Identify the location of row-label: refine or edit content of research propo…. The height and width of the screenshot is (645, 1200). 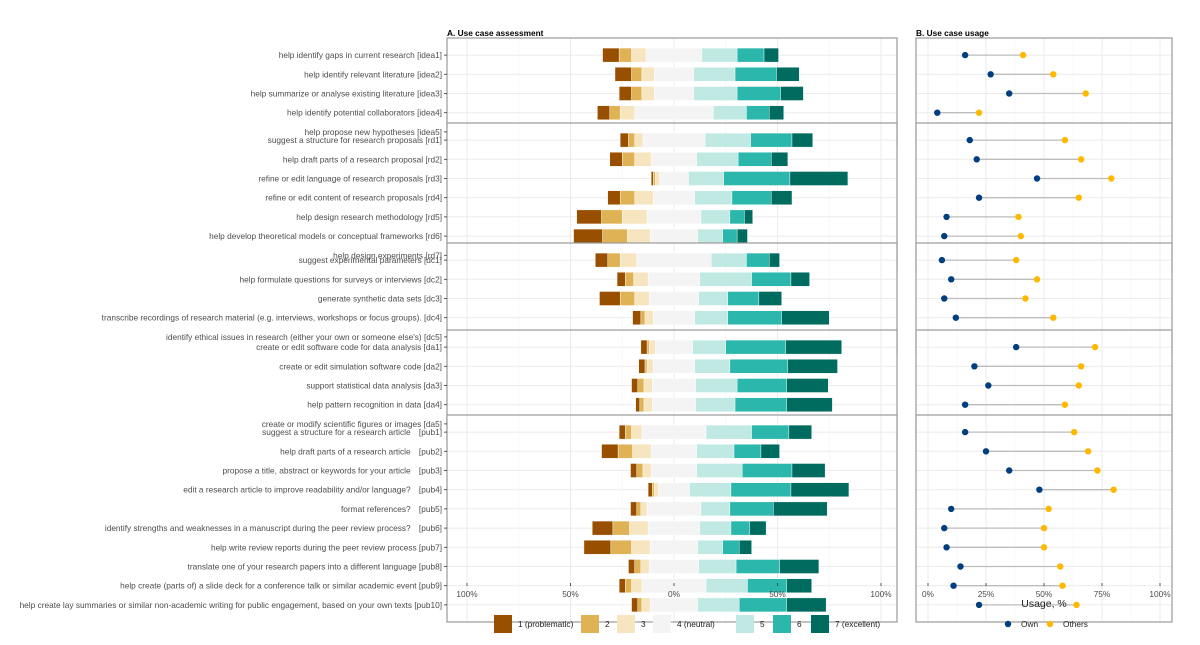
(353, 198).